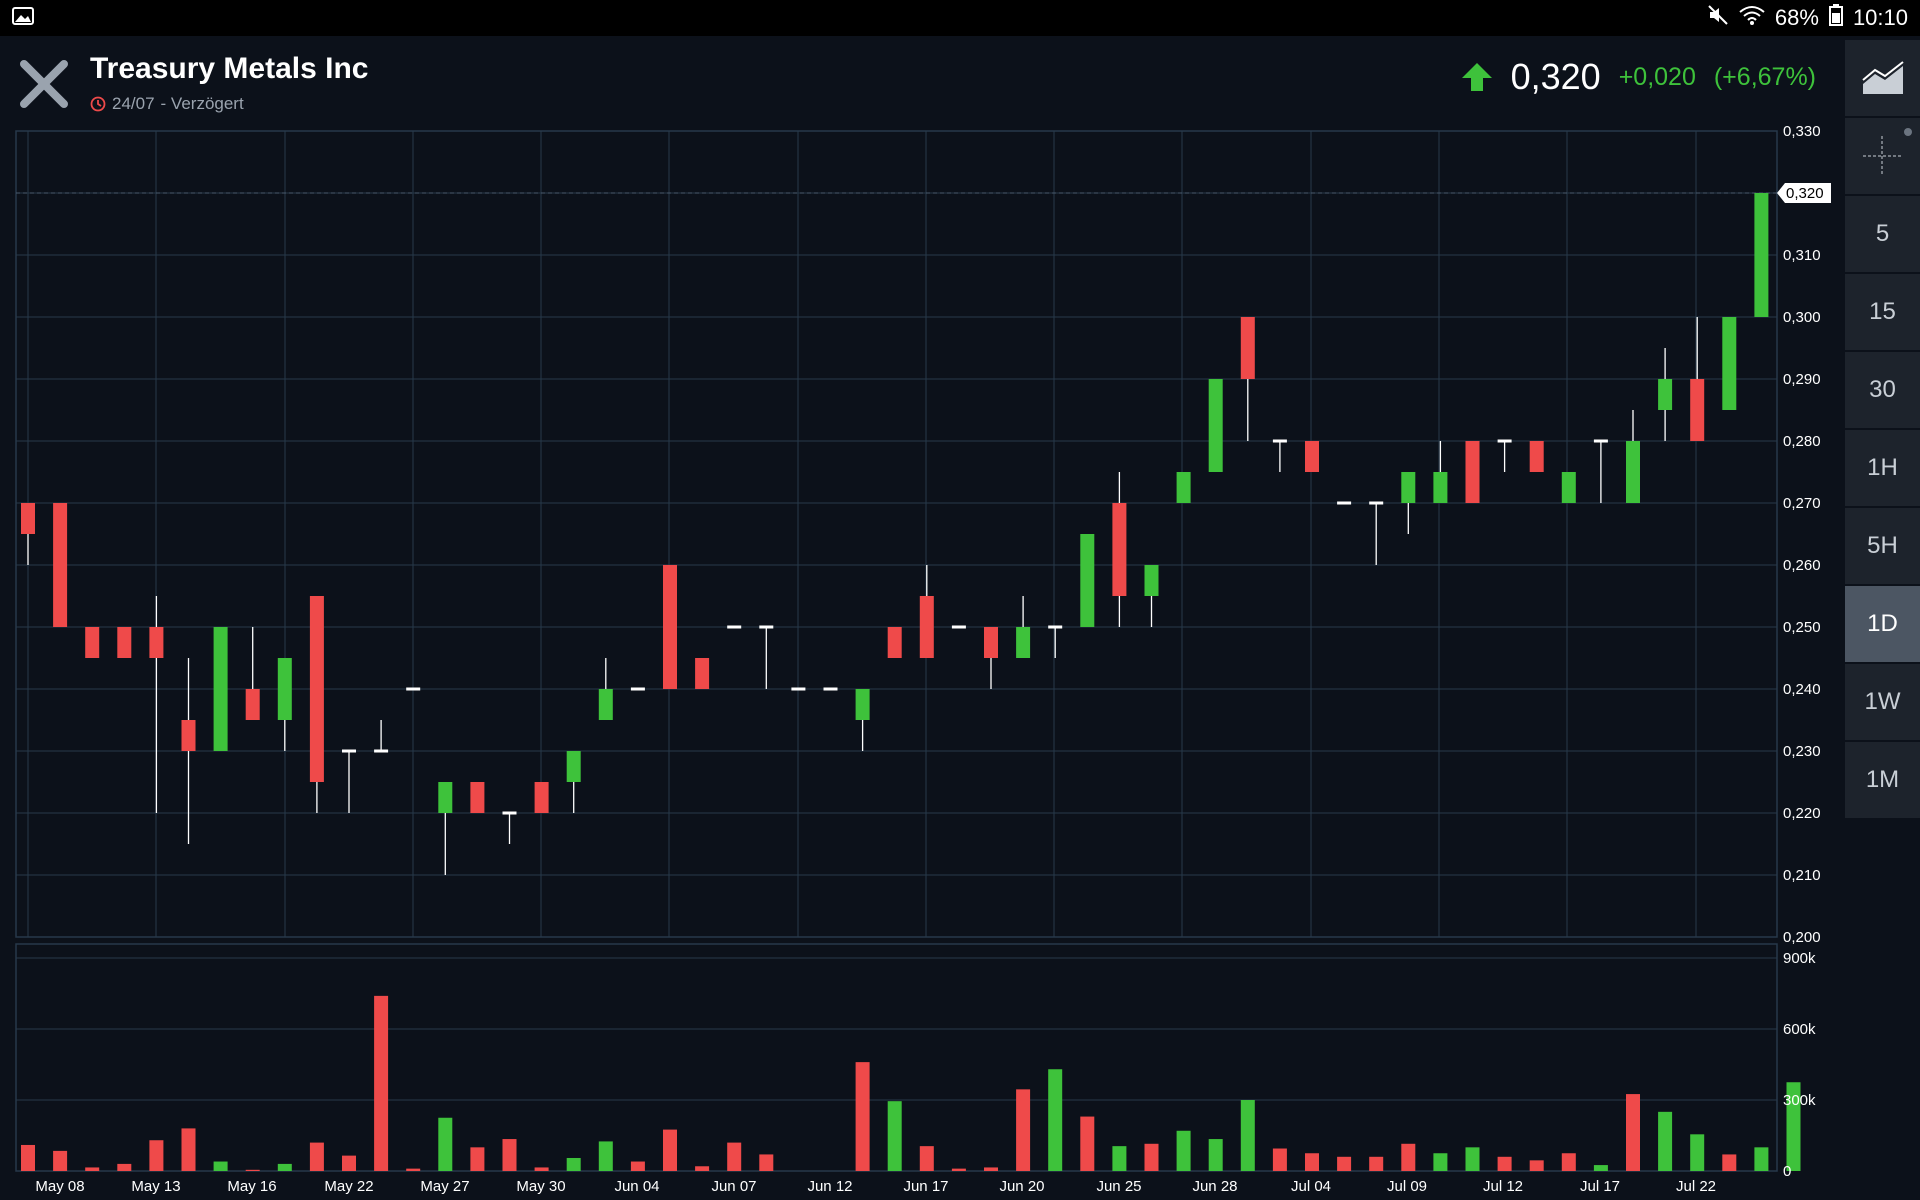 Image resolution: width=1920 pixels, height=1200 pixels. I want to click on x-tick-label: May 08, so click(59, 1186).